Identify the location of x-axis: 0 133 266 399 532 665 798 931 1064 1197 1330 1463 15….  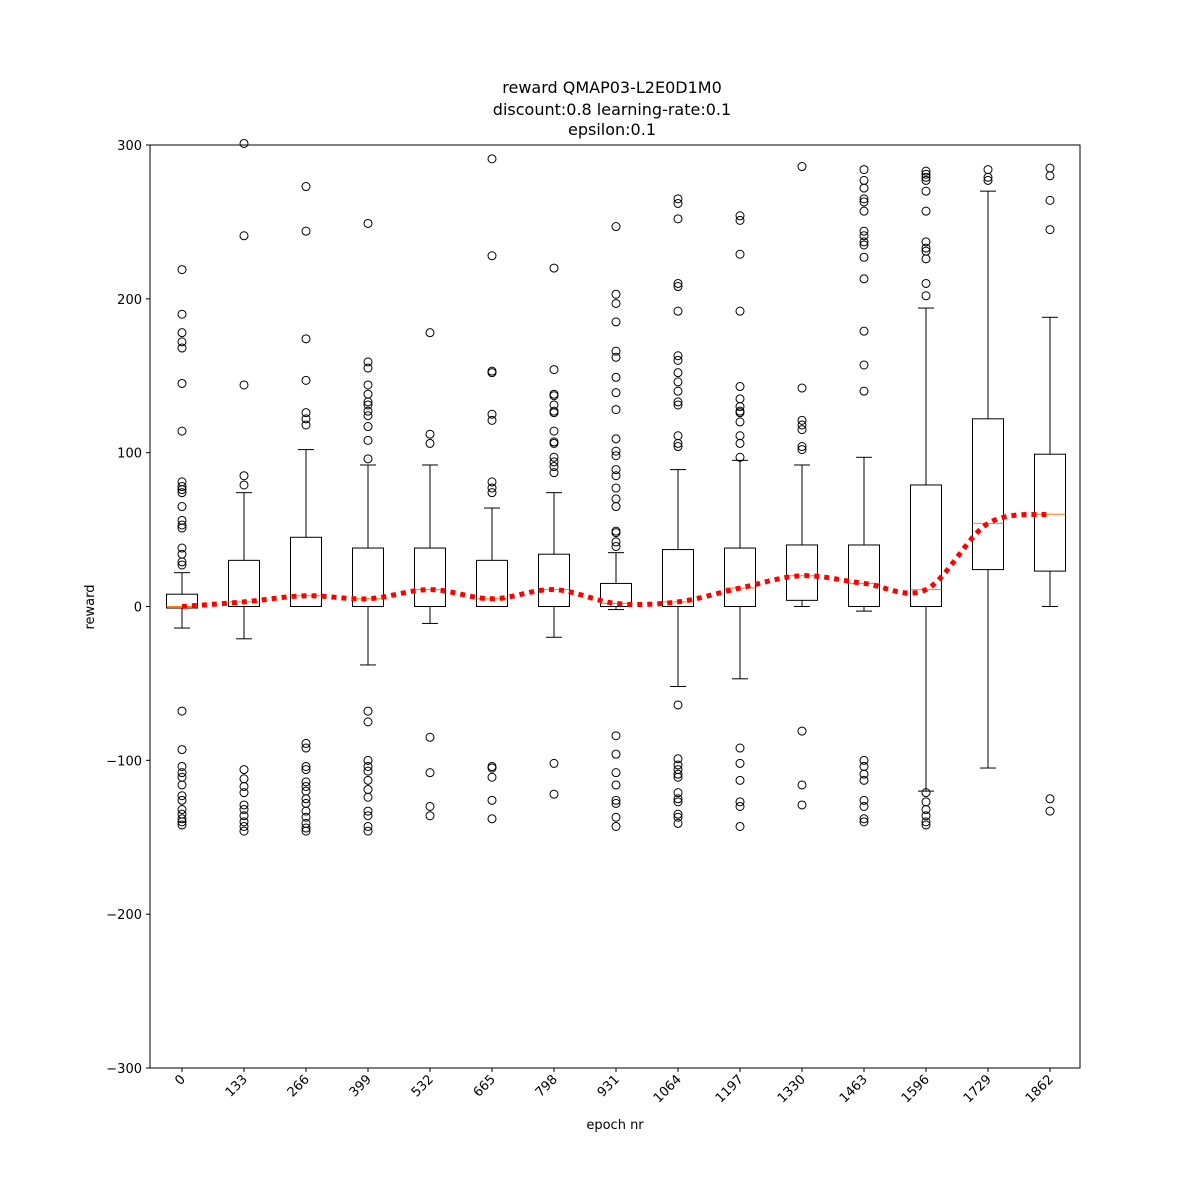
(614, 1087).